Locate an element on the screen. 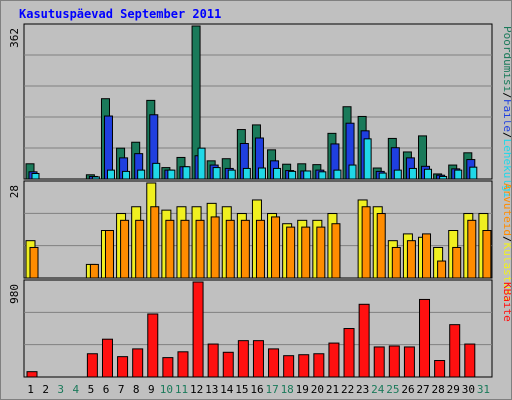  x-tick-label-day-30: 30 is located at coordinates (468, 389).